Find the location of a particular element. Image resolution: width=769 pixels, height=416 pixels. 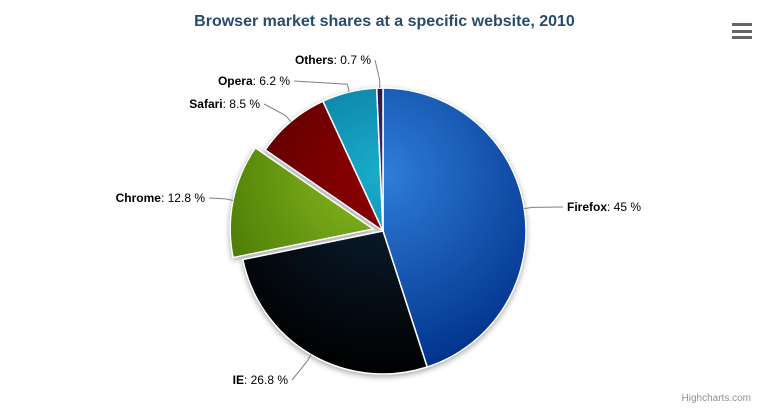

highcharts-credits-link: Highcharts.com is located at coordinates (716, 398).